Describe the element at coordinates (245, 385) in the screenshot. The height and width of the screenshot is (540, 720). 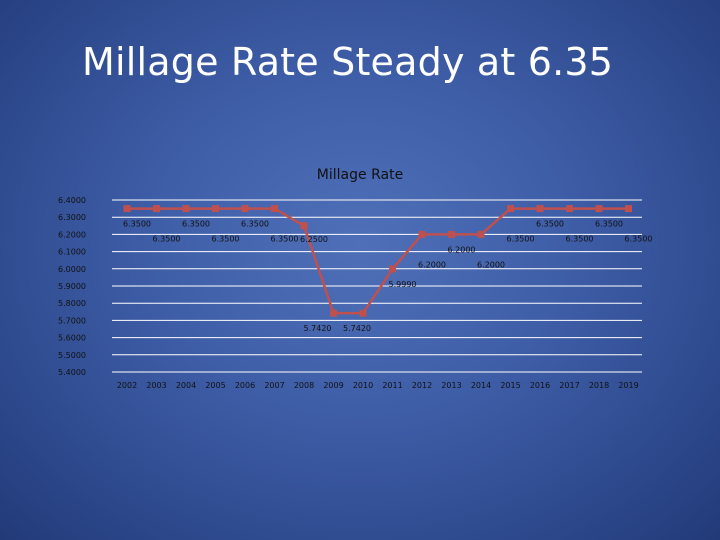
I see `x-tick-label: 2006` at that location.